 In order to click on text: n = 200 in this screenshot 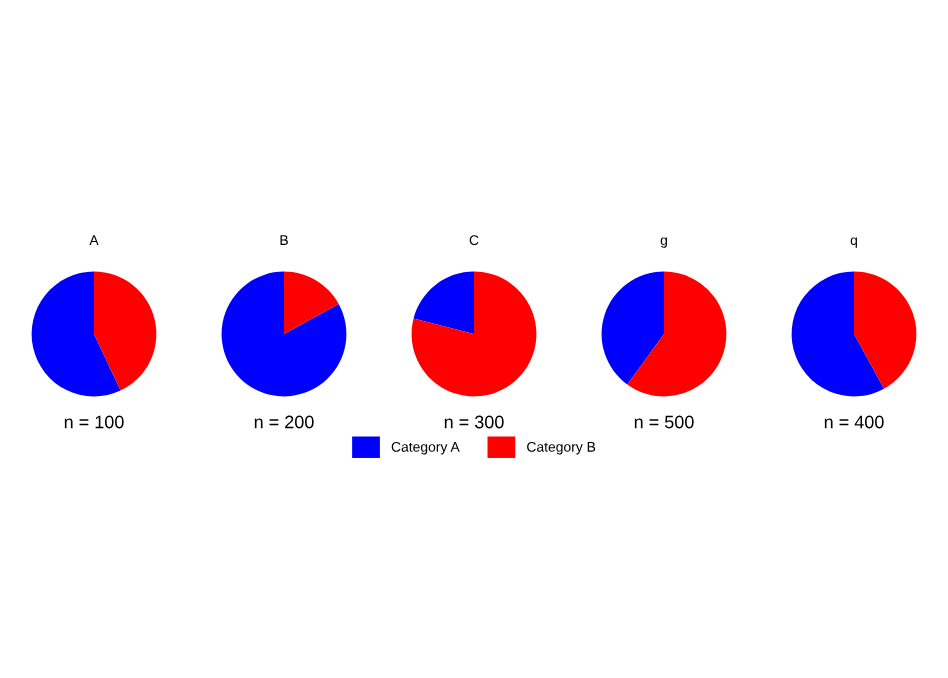, I will do `click(284, 422)`.